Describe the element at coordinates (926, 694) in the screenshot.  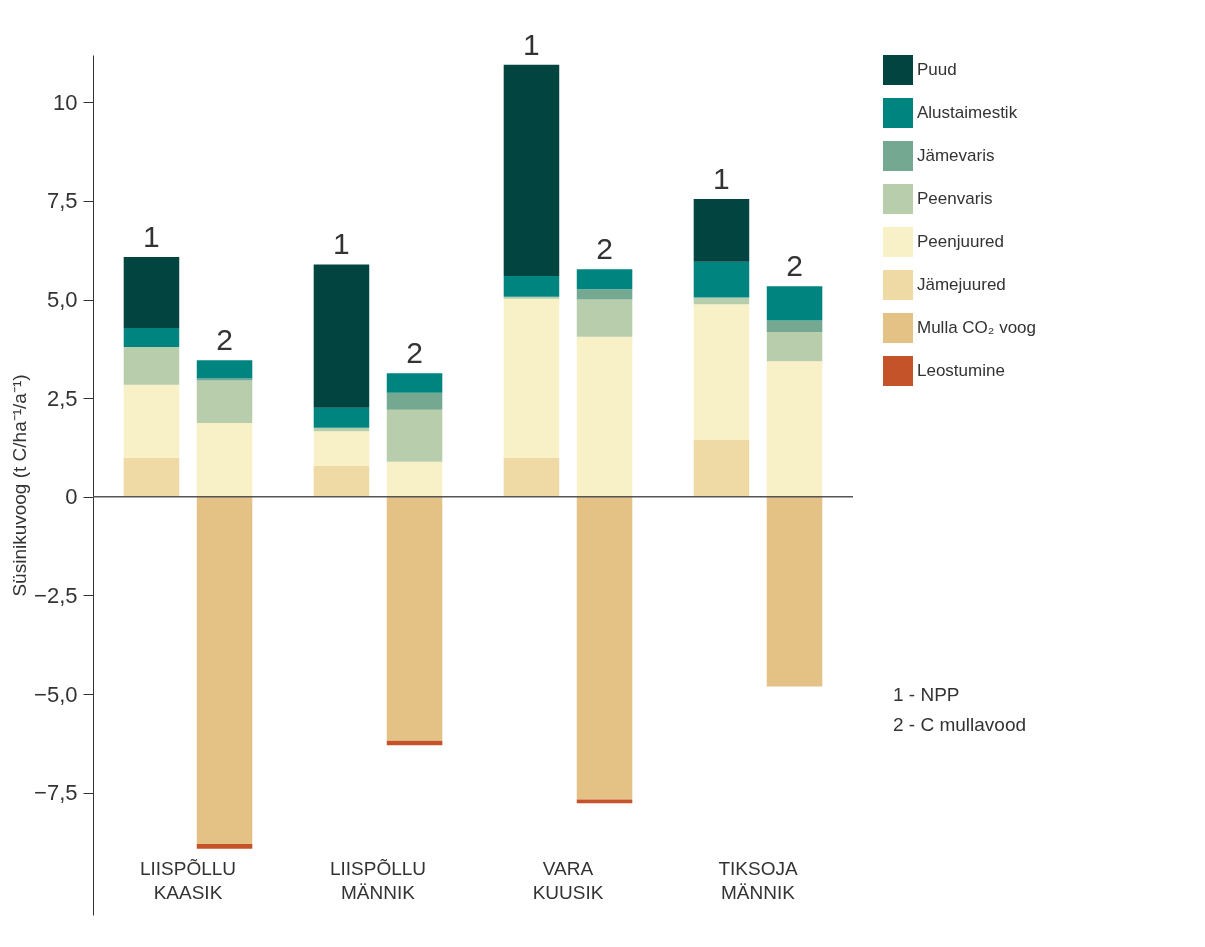
I see `text: 1 - NPP` at that location.